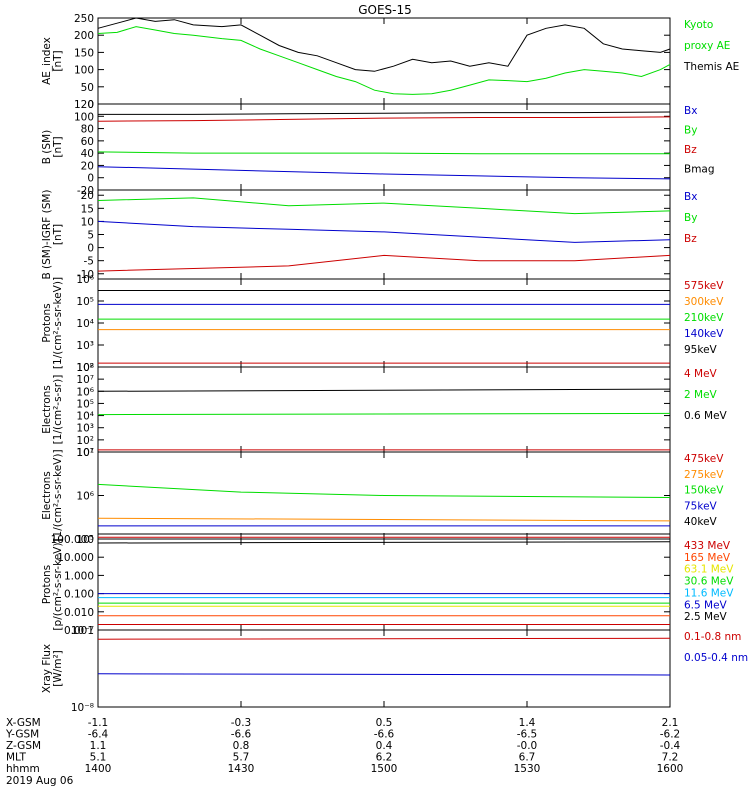 The image size is (750, 800). What do you see at coordinates (716, 658) in the screenshot?
I see `legend-entry: 0.05-0.4 nm` at bounding box center [716, 658].